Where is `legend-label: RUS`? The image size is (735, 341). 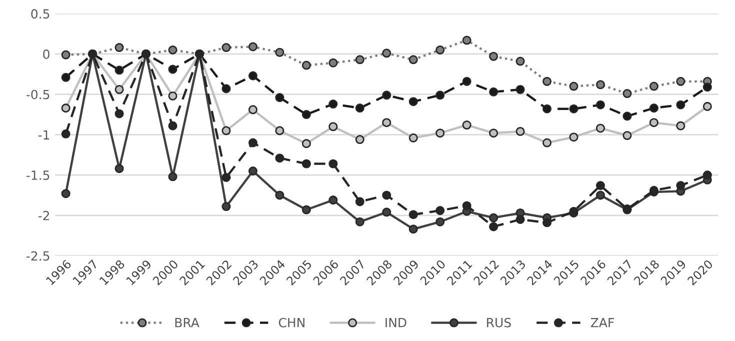 legend-label: RUS is located at coordinates (499, 323).